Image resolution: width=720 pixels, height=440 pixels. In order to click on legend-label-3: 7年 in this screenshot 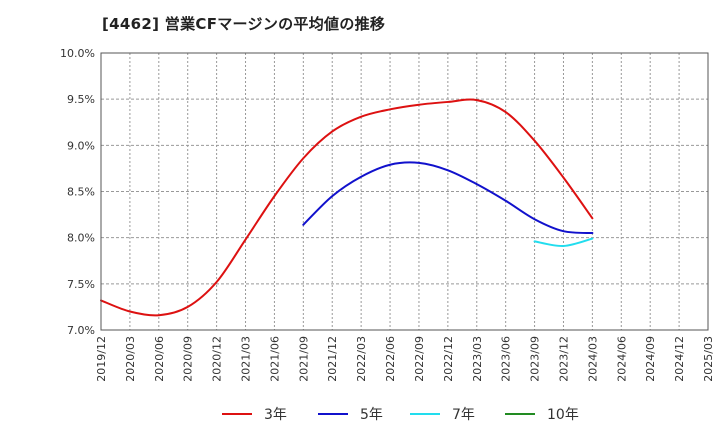, I will do `click(463, 415)`.